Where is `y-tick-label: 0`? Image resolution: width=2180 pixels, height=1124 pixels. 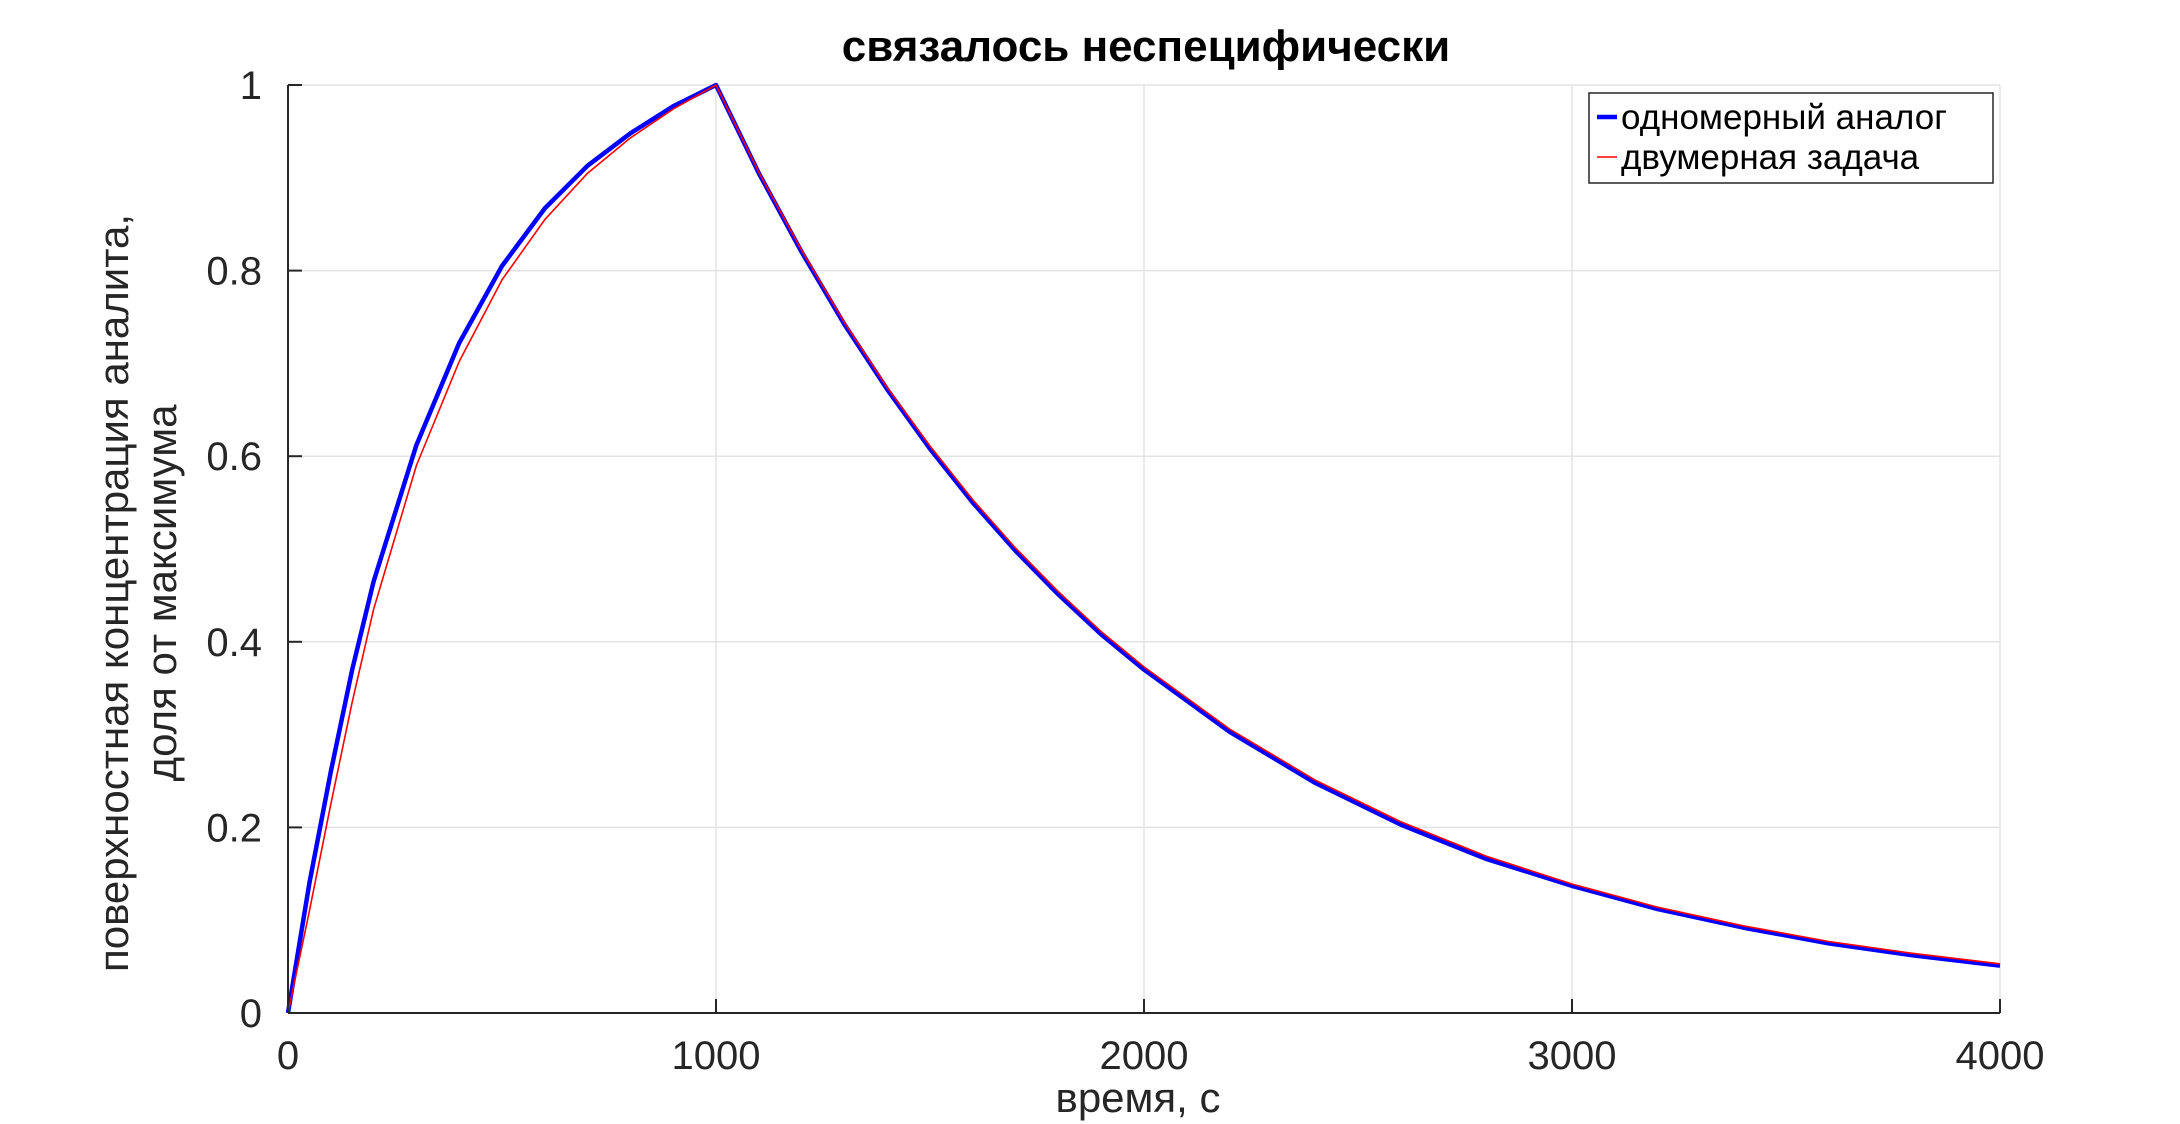
y-tick-label: 0 is located at coordinates (251, 1014).